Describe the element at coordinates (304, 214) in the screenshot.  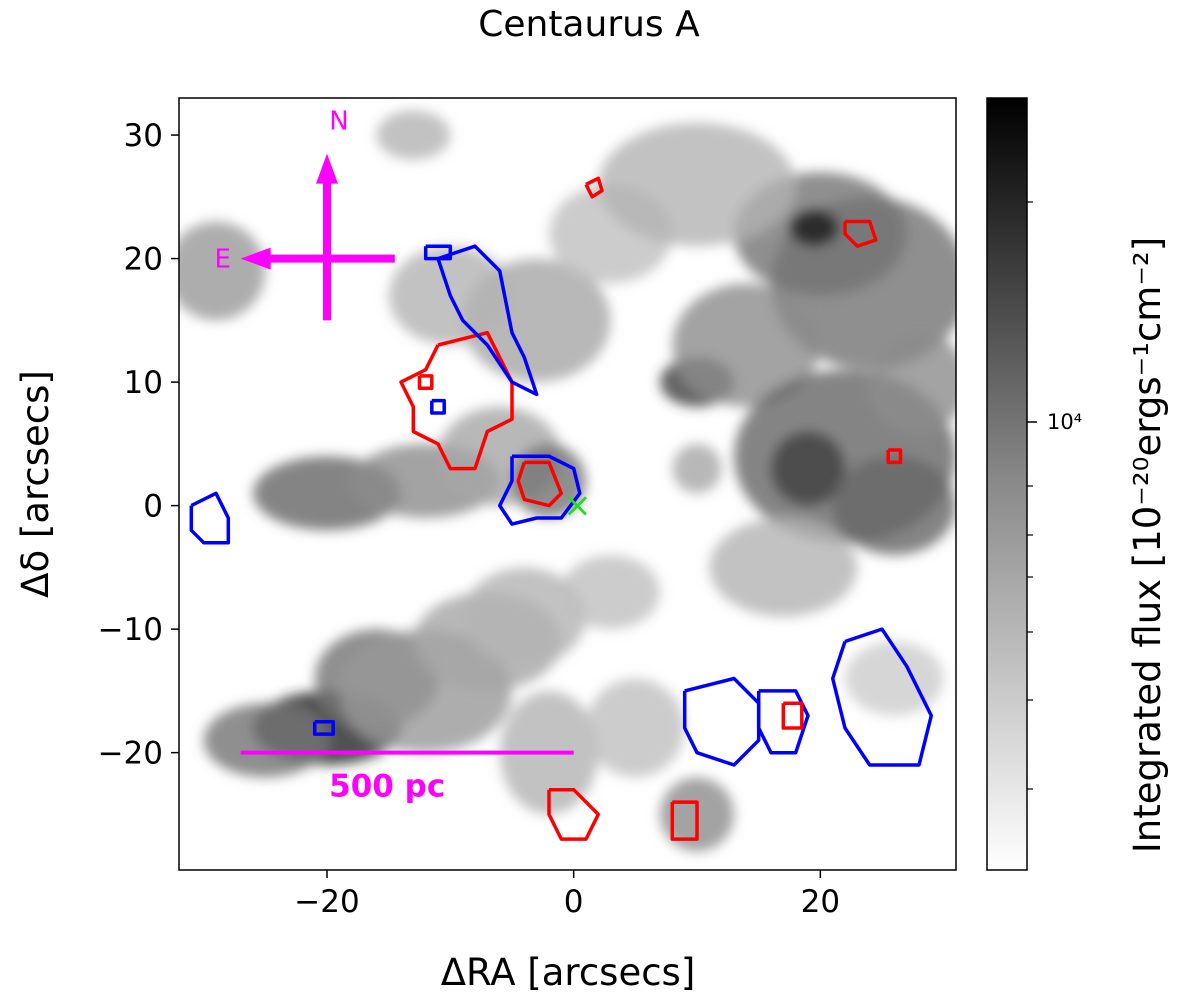
I see `compass: N E` at that location.